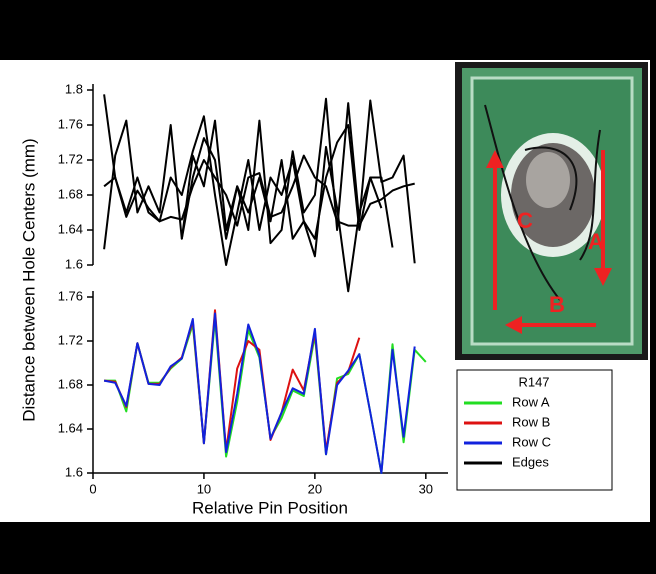 This screenshot has width=656, height=574. What do you see at coordinates (28, 279) in the screenshot?
I see `y-axis-label: Distance between Hole Centers (mm)` at bounding box center [28, 279].